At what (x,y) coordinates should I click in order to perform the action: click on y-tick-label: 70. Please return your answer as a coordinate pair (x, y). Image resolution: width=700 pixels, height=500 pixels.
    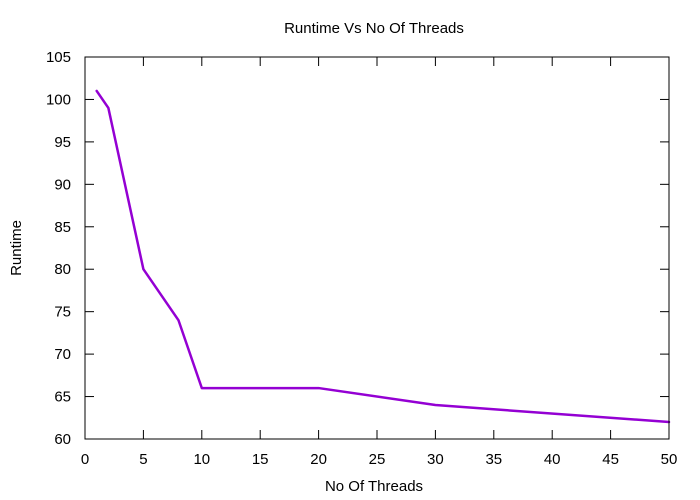
    Looking at the image, I should click on (62, 354).